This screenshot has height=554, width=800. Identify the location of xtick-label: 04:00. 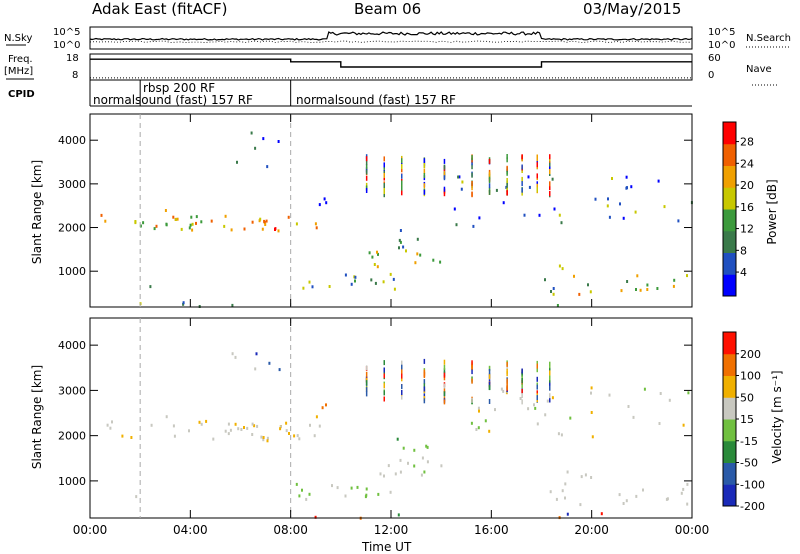
(190, 530).